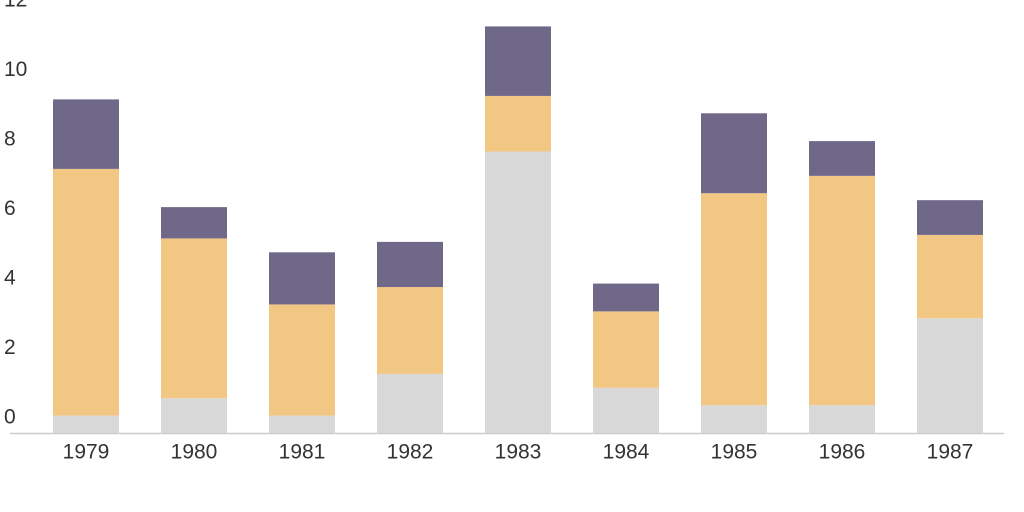  Describe the element at coordinates (626, 452) in the screenshot. I see `x-tick-label: 1984` at that location.